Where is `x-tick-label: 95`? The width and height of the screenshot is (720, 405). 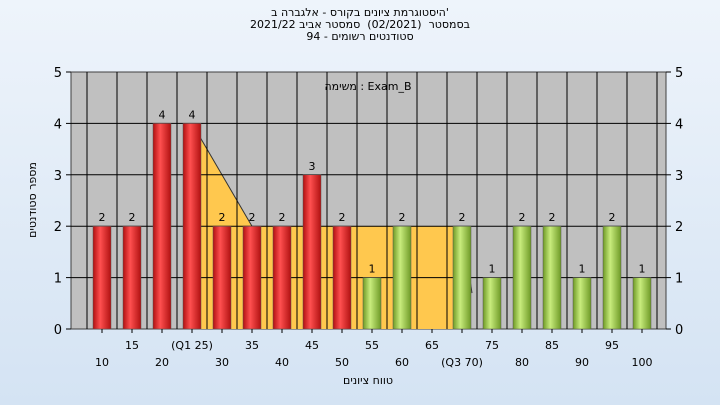
x-tick-label: 95 is located at coordinates (612, 345).